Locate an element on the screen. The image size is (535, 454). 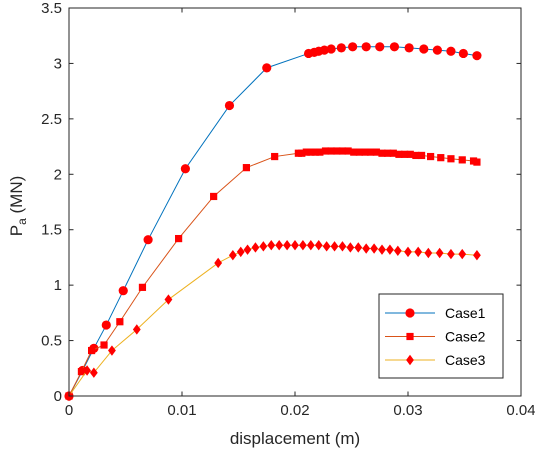
legend-label: Case2 is located at coordinates (465, 337).